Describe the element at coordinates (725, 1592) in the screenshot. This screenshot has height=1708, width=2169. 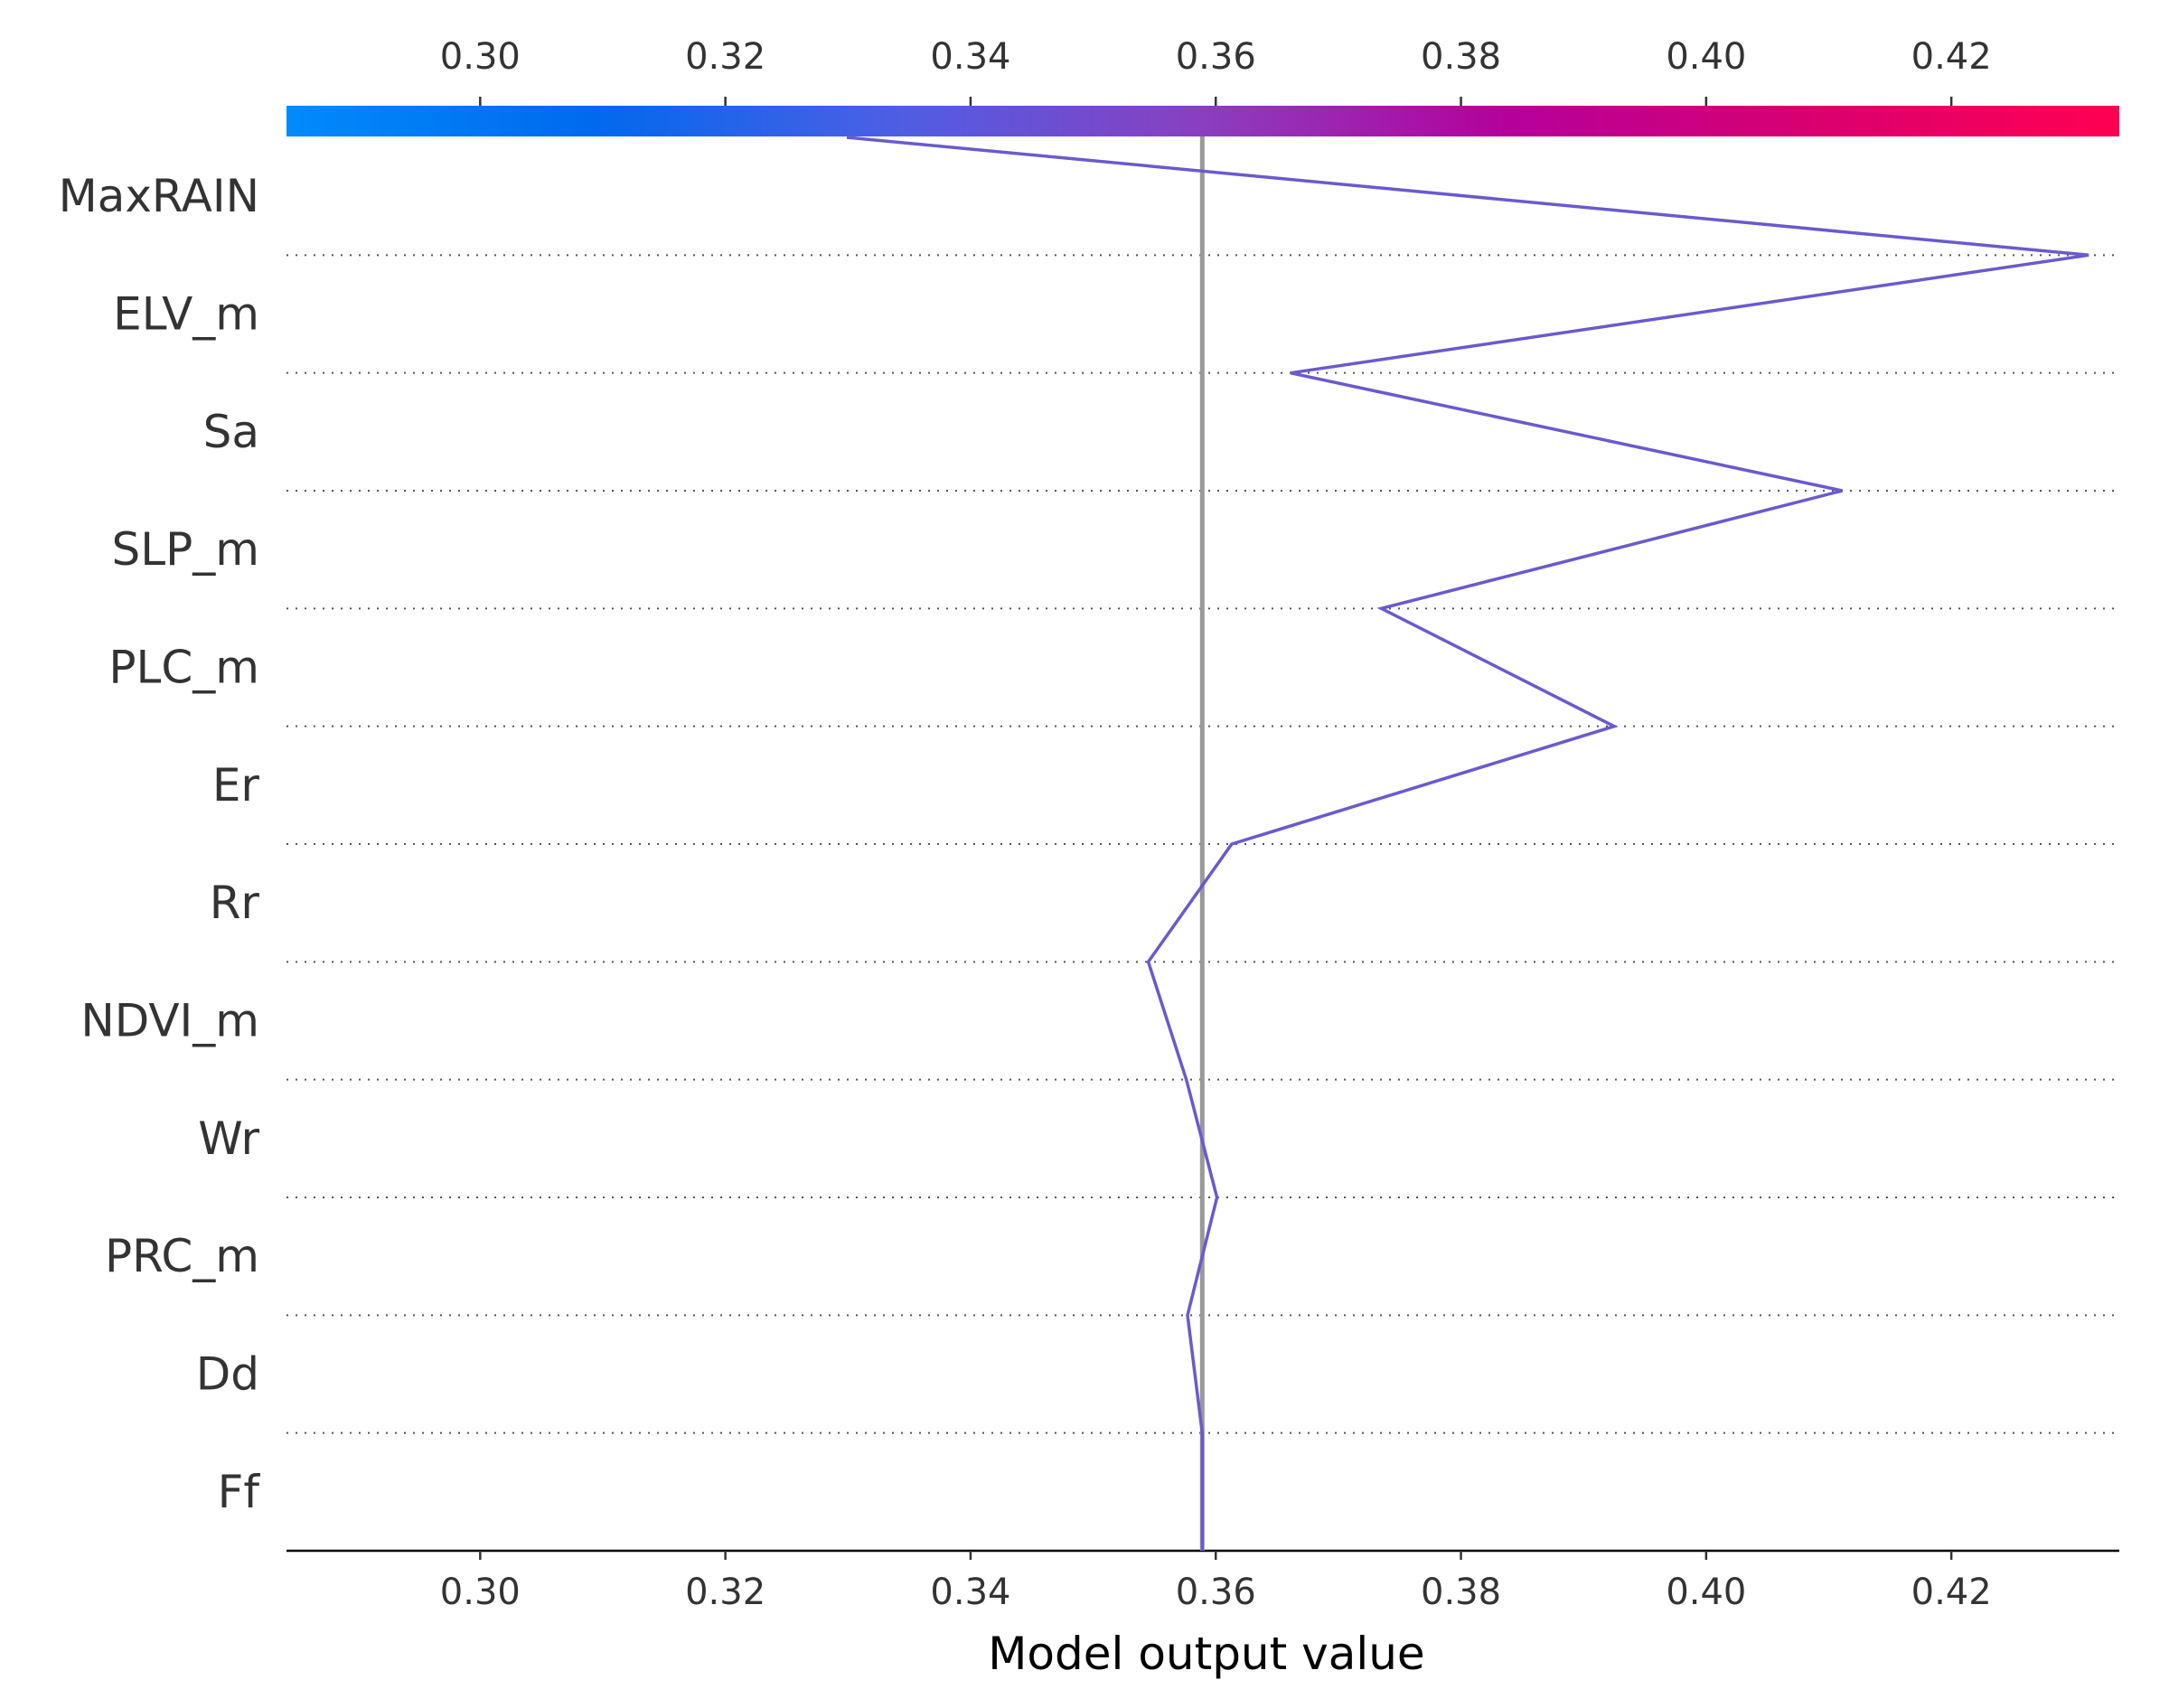
I see `bottom-tick-label: 0.32` at that location.